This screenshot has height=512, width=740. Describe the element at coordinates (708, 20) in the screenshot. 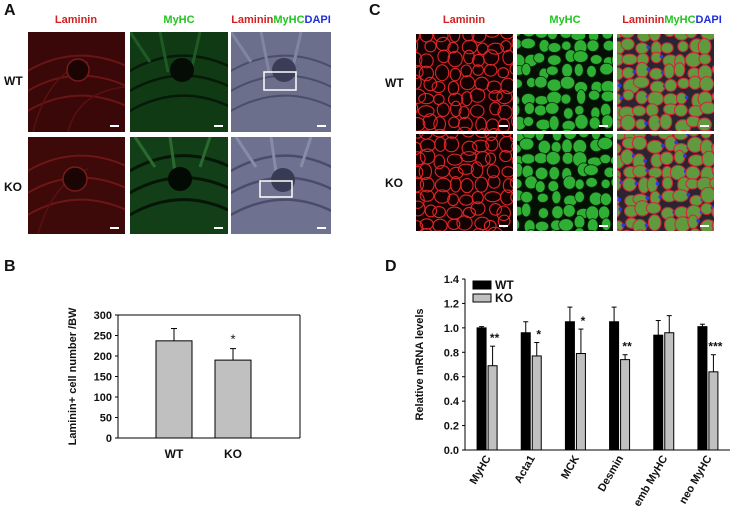

I see `merge-c-dapi-text: DAPI` at that location.